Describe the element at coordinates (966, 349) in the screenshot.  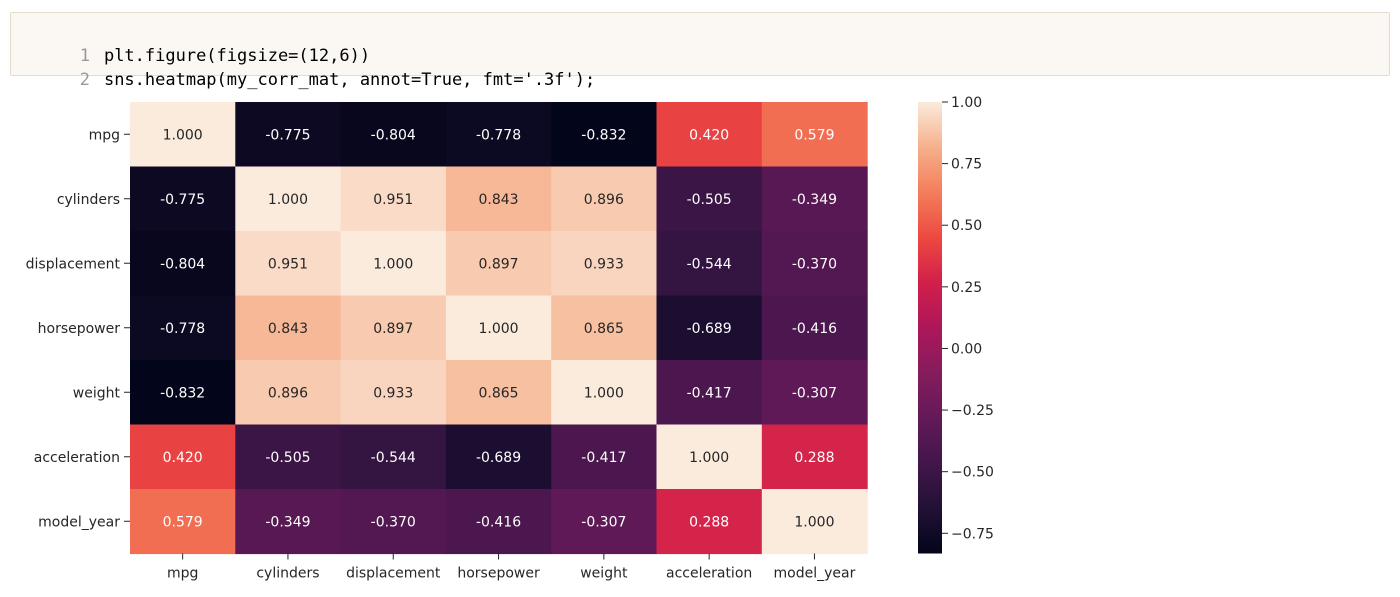
I see `colorbar-tick-label: 0.00` at that location.